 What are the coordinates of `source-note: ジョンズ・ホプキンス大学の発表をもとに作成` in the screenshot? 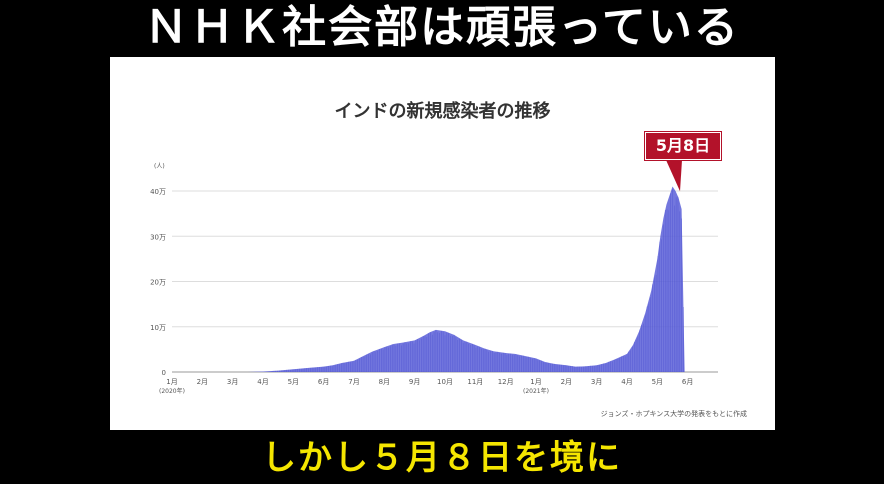 It's located at (673, 414).